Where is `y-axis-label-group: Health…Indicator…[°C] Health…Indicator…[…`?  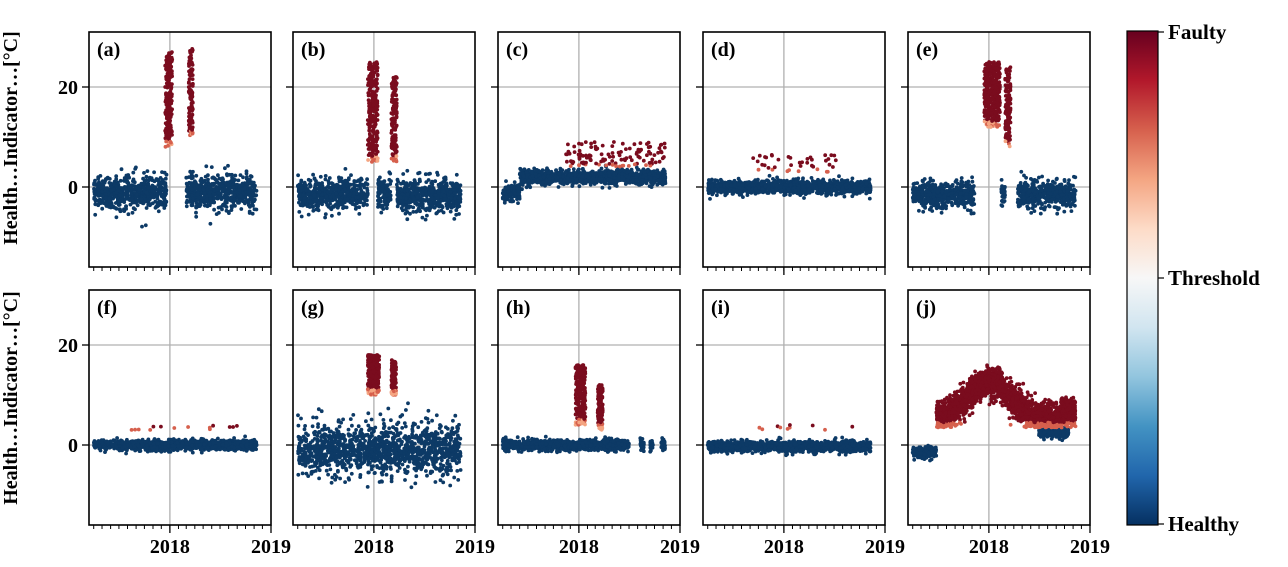 y-axis-label-group: Health…Indicator…[°C] Health…Indicator…[… is located at coordinates (11, 268).